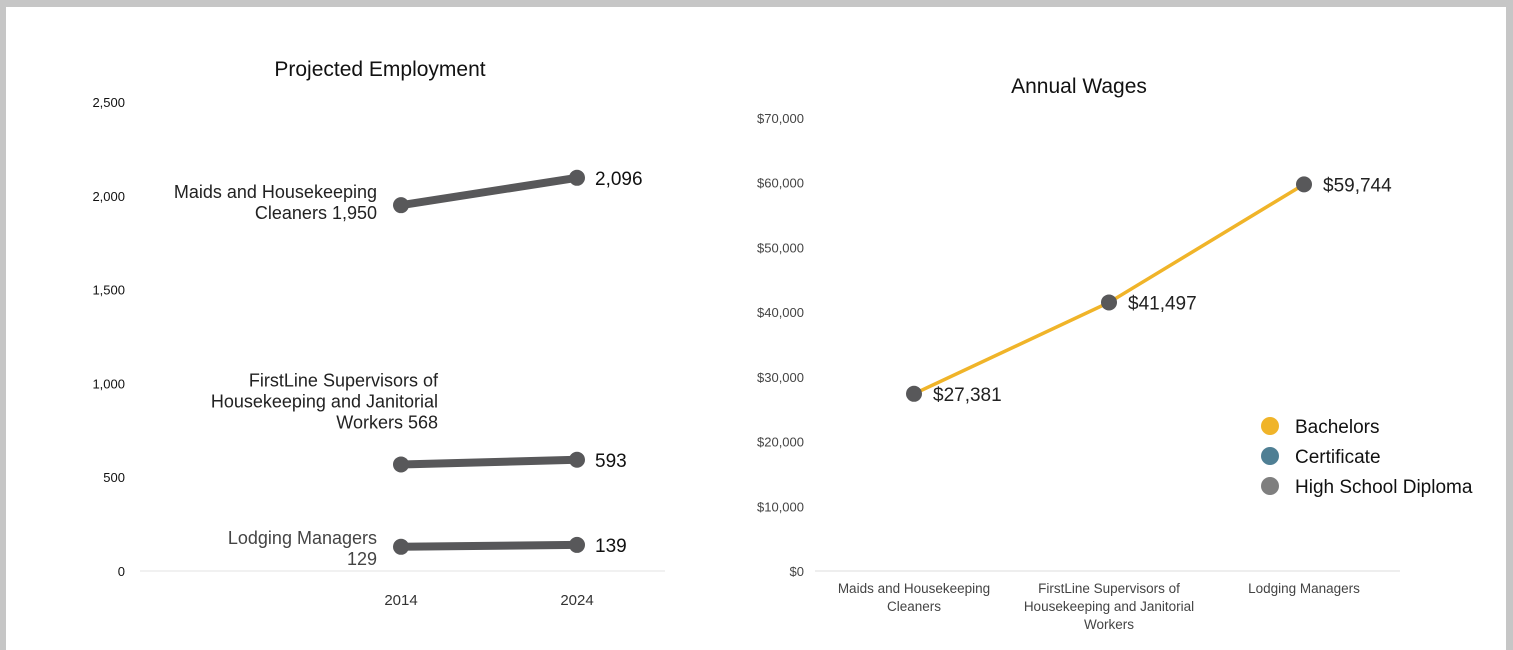  Describe the element at coordinates (1337, 427) in the screenshot. I see `legend-label: Bachelors` at that location.